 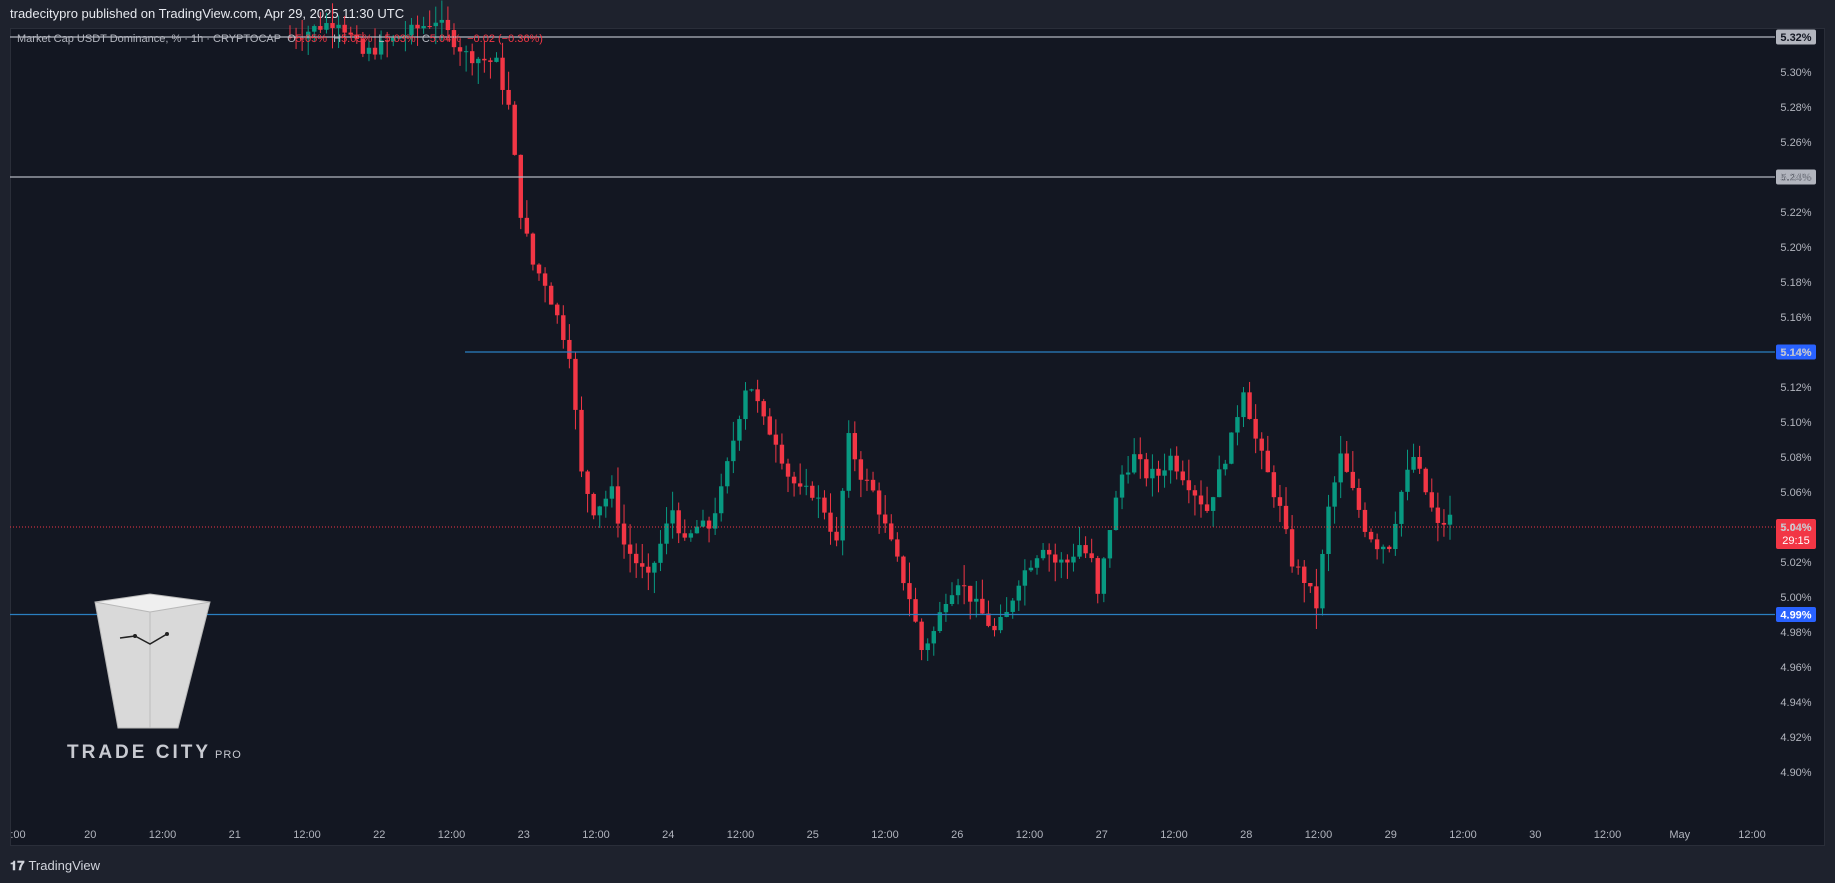 What do you see at coordinates (1795, 598) in the screenshot?
I see `y-tick-label: 5.00%` at bounding box center [1795, 598].